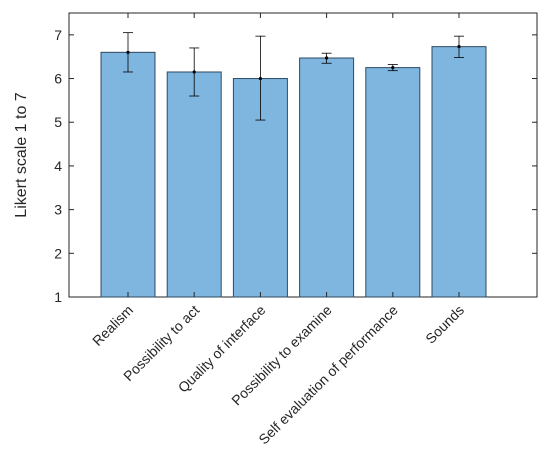  Describe the element at coordinates (112, 325) in the screenshot. I see `x-tick-label: Realism` at that location.